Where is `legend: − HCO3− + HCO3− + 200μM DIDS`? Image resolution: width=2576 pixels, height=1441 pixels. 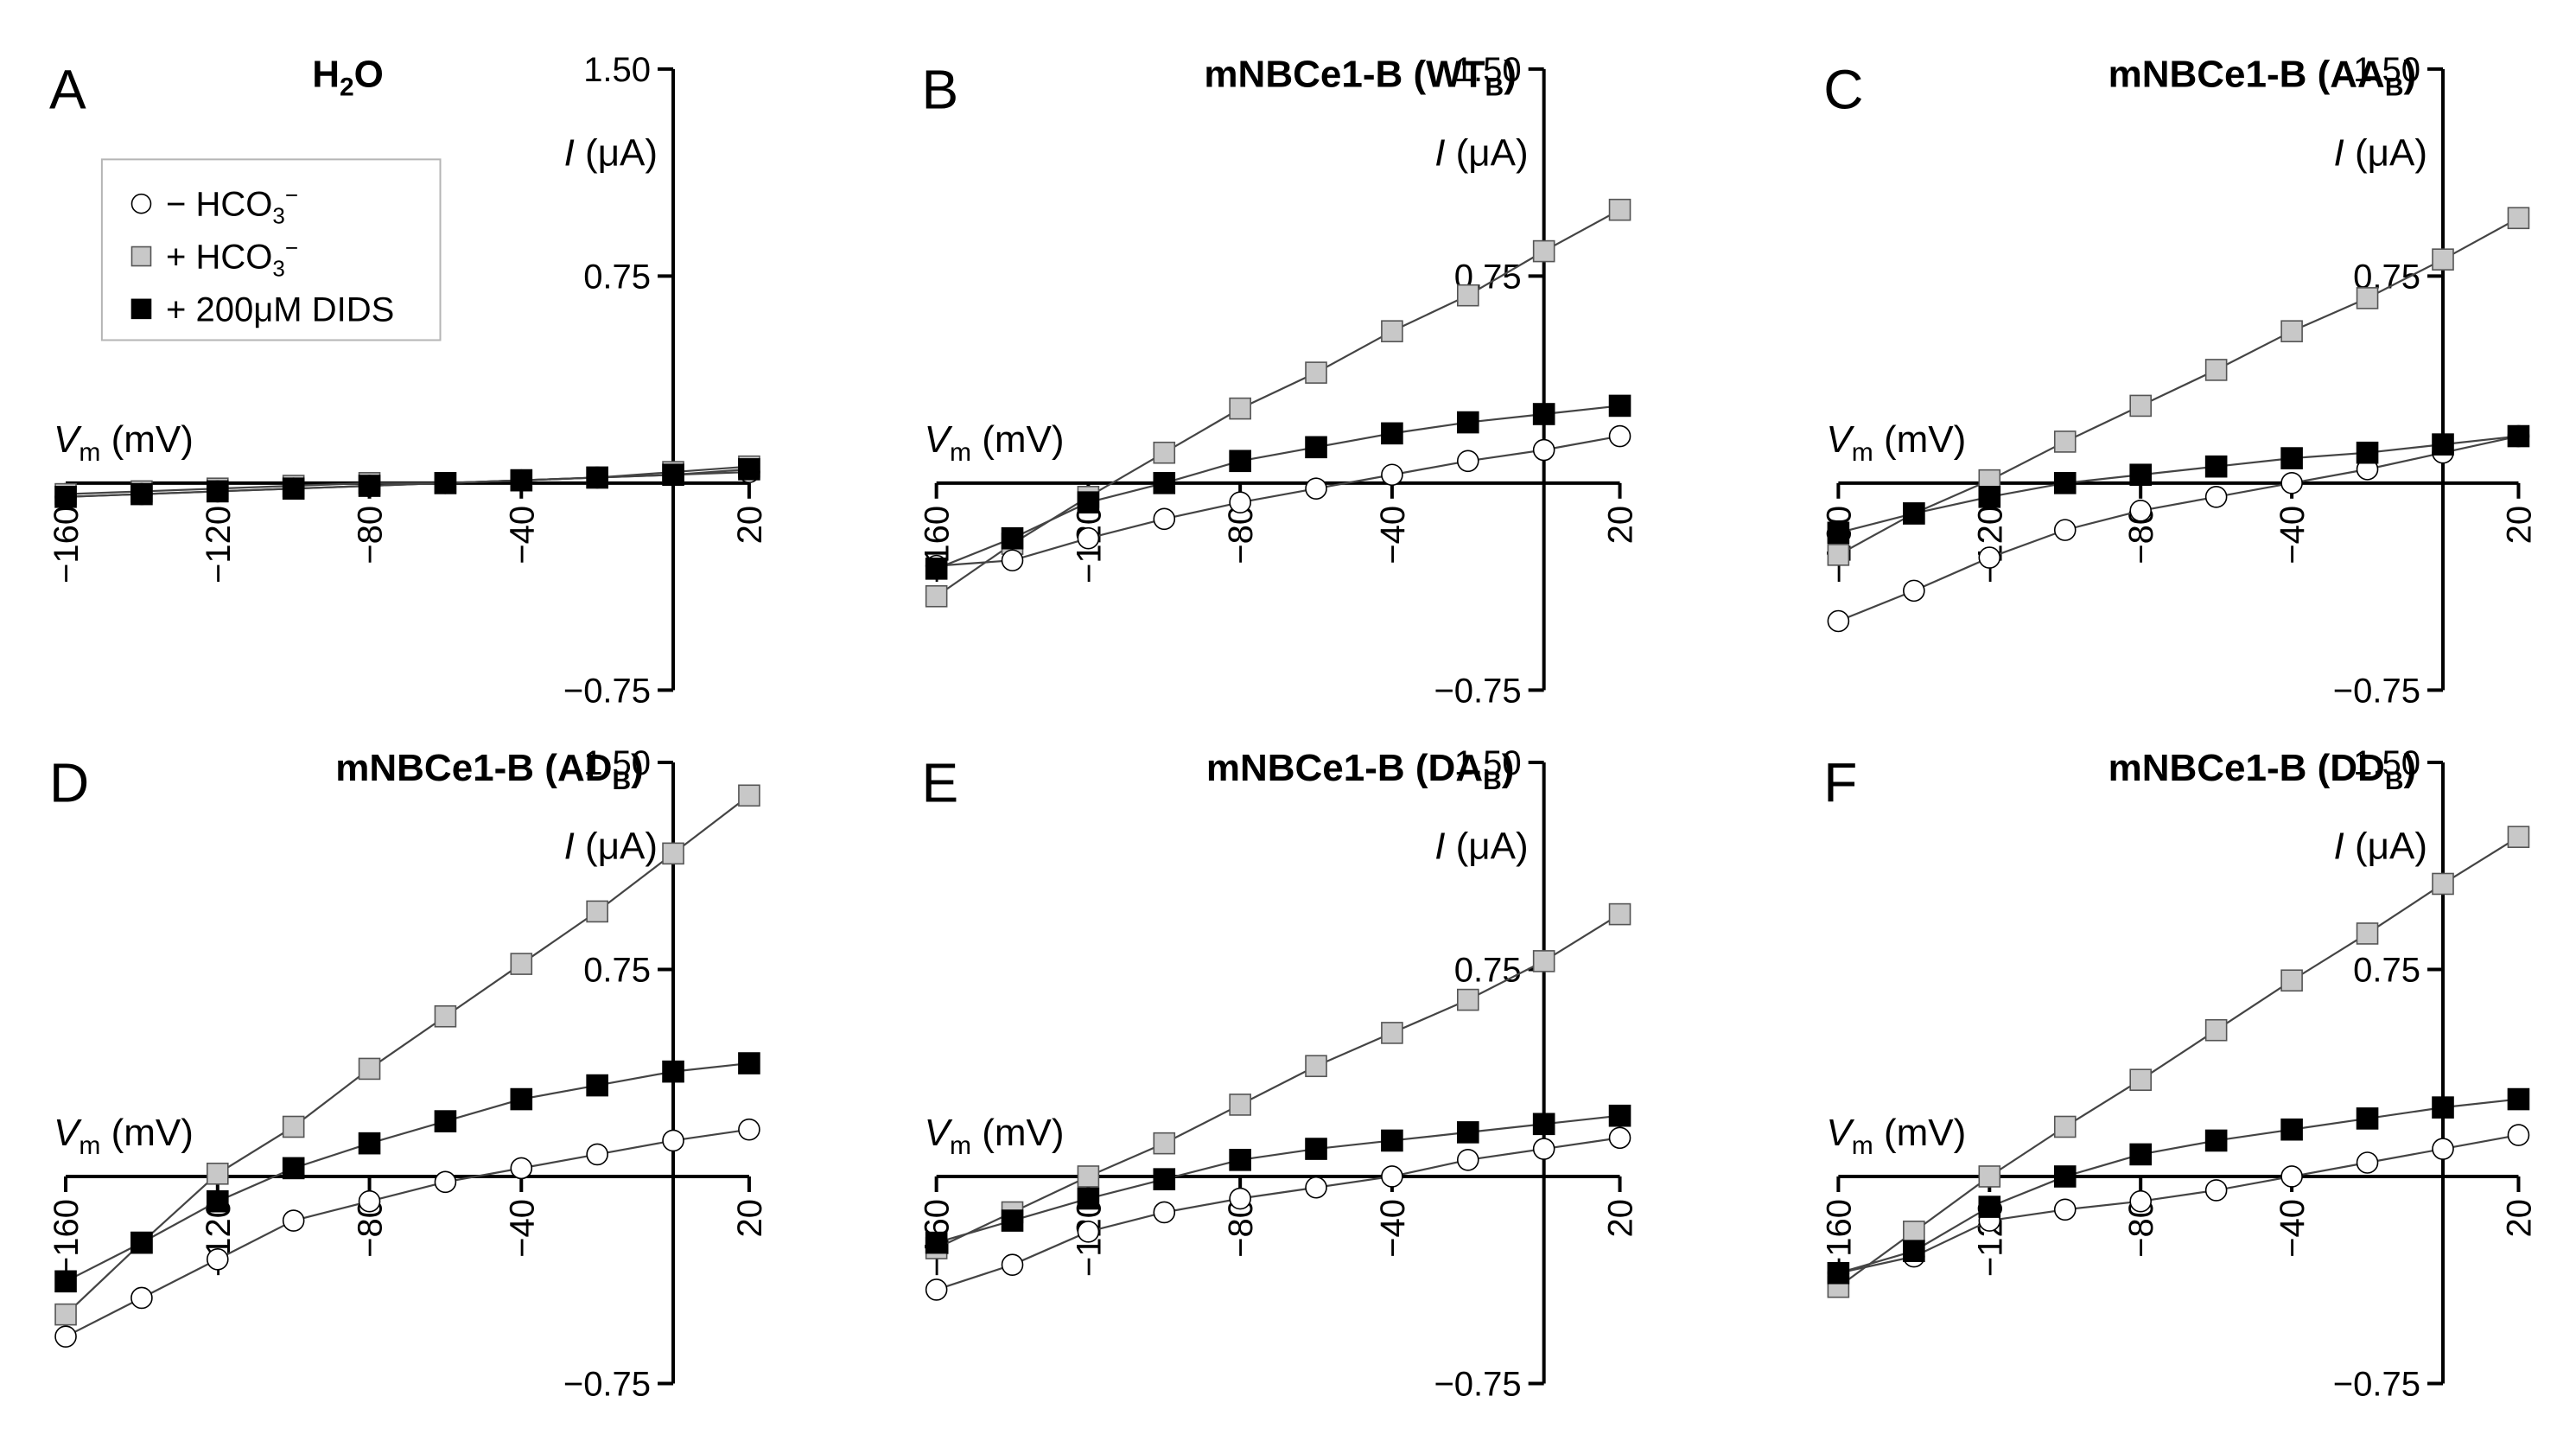 legend: − HCO3− + HCO3− + 200μM DIDS is located at coordinates (271, 250).